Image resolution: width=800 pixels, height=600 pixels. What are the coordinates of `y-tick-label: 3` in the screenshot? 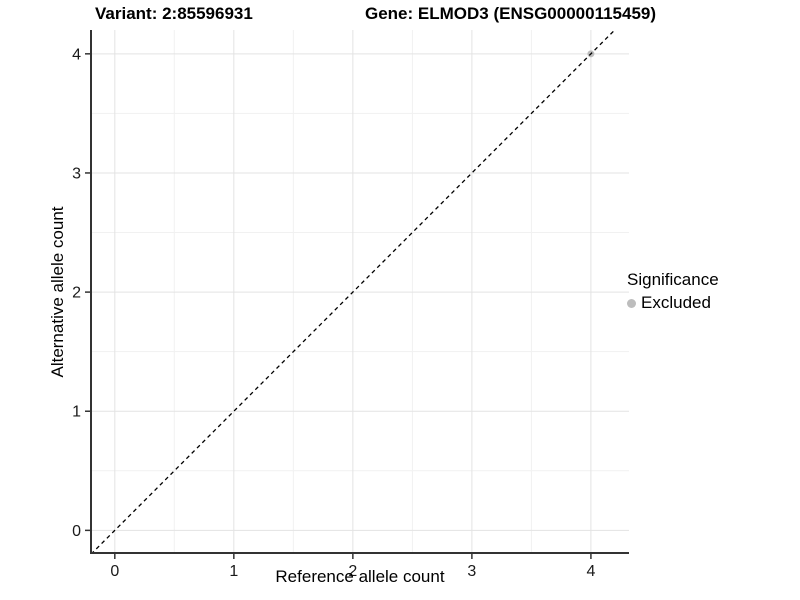 It's located at (76, 173).